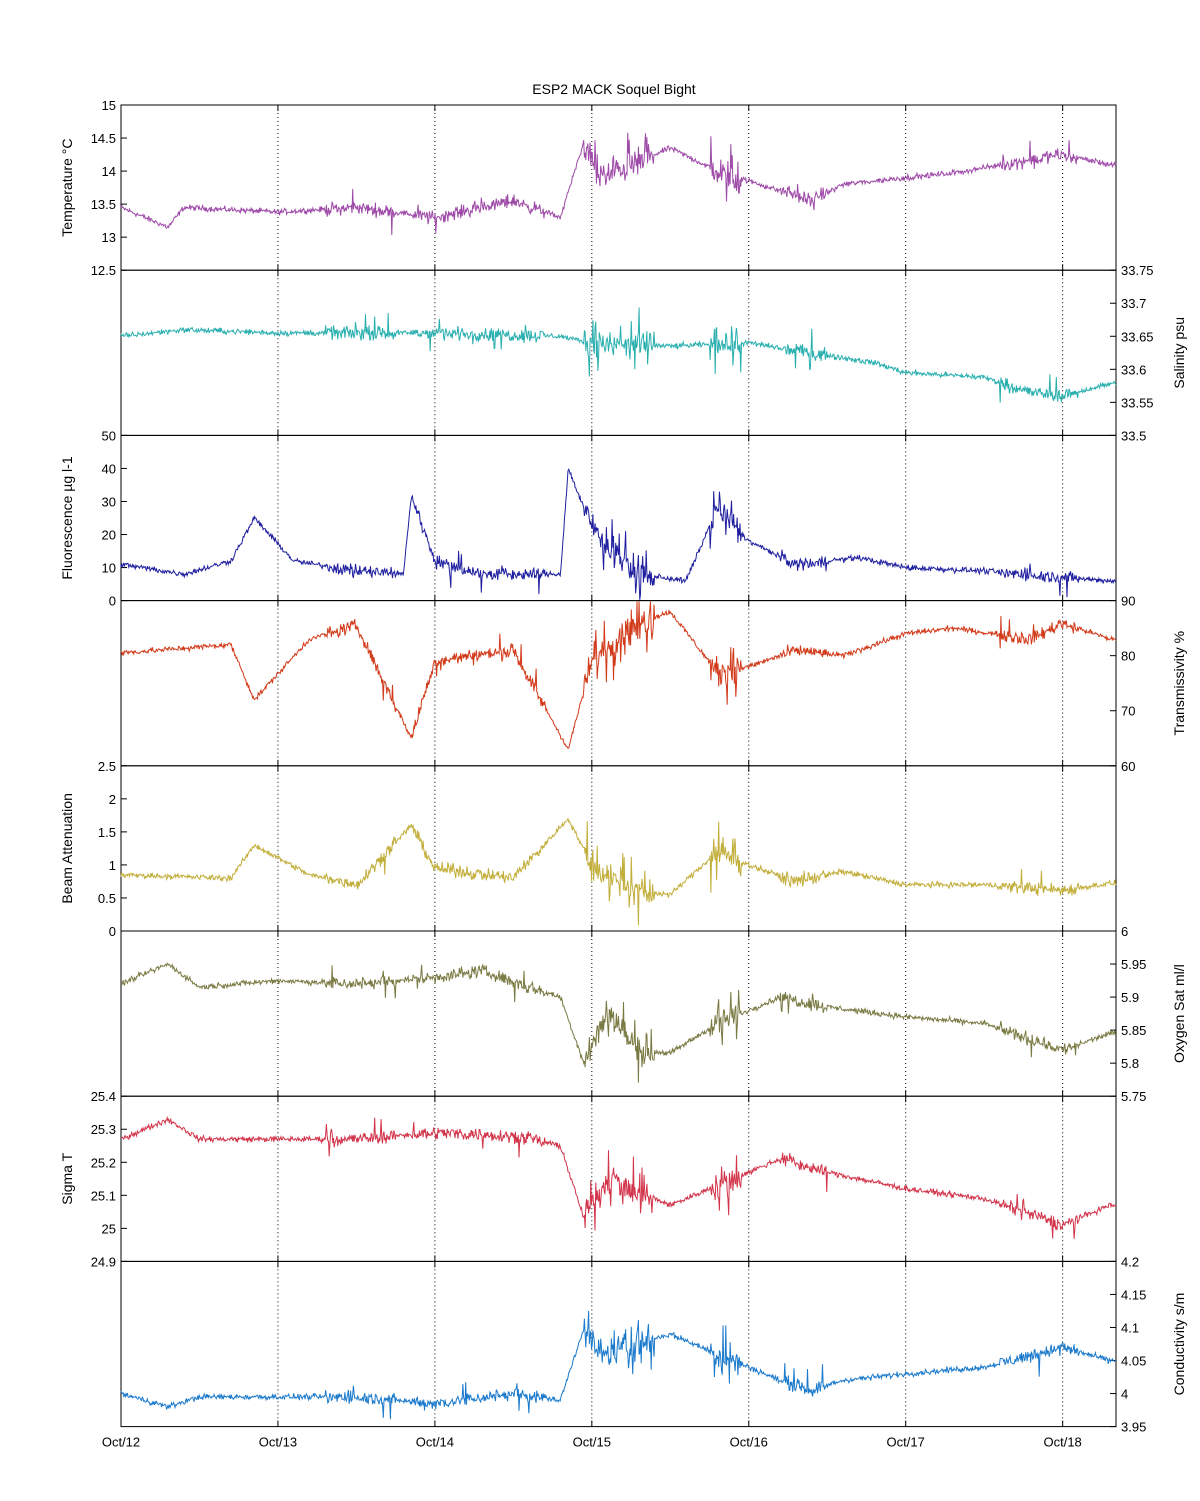 The image size is (1200, 1501). Describe the element at coordinates (618, 675) in the screenshot. I see `series-line-transmissivity` at that location.